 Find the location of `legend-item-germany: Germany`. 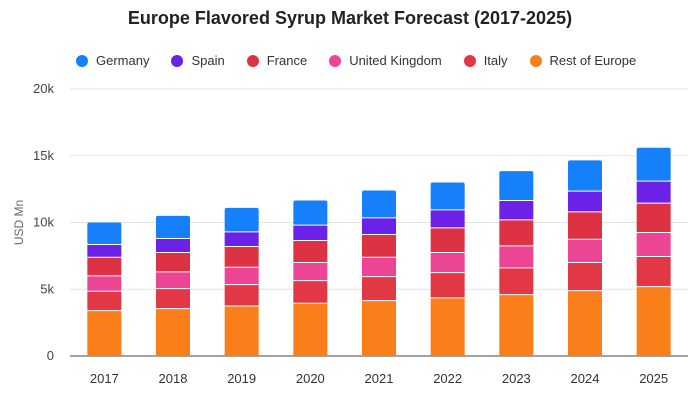

legend-item-germany: Germany is located at coordinates (112, 60).